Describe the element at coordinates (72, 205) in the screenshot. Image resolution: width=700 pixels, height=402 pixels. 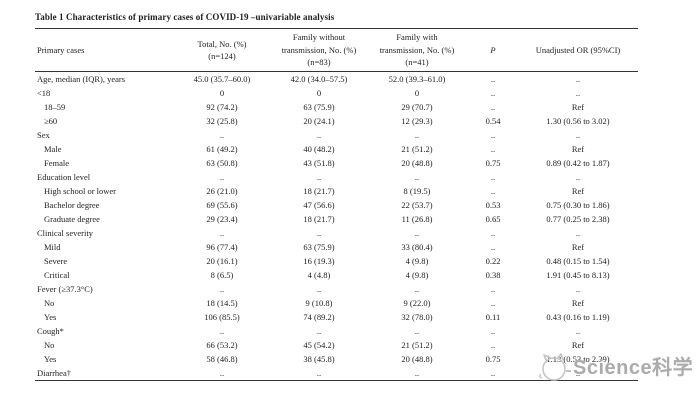
I see `row-label: Bachelor degree` at that location.